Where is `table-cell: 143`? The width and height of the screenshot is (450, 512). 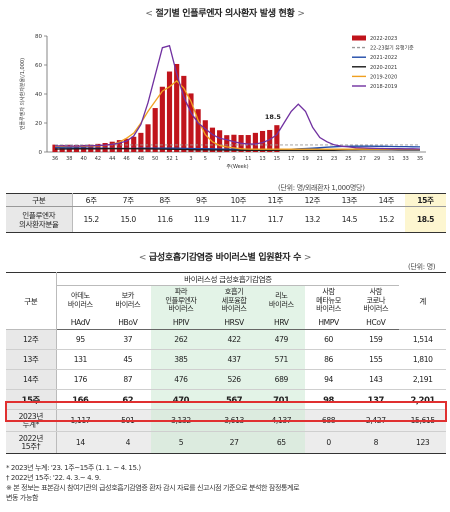 table-cell: 143 is located at coordinates (376, 379).